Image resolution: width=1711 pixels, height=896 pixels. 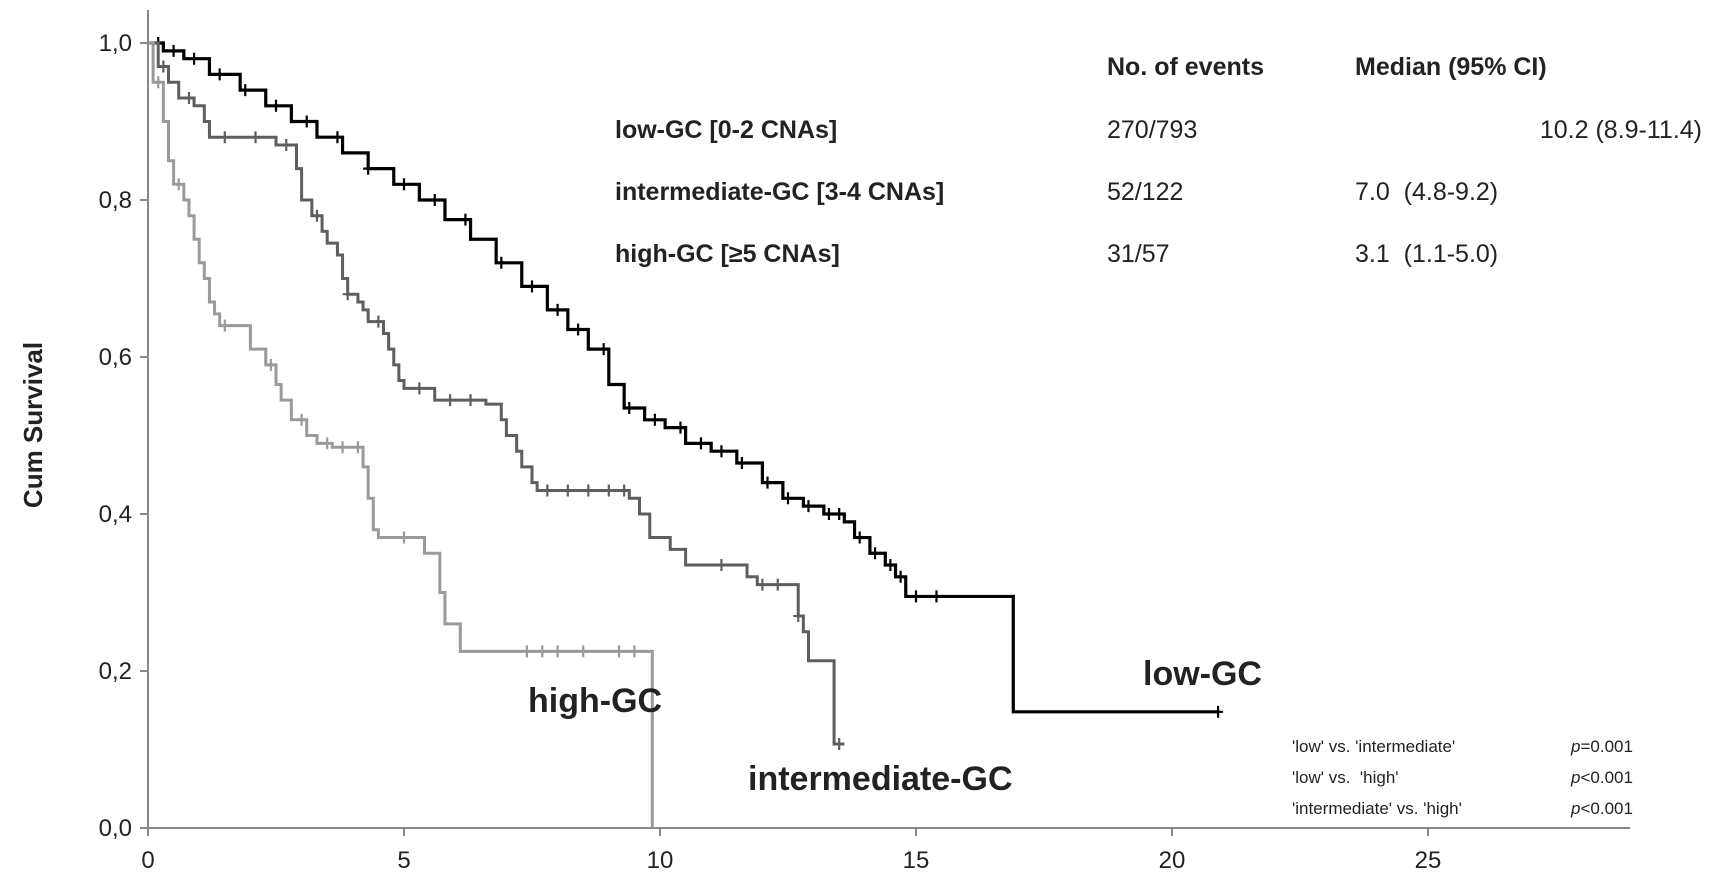 What do you see at coordinates (147, 860) in the screenshot?
I see `x-tick-label: 0` at bounding box center [147, 860].